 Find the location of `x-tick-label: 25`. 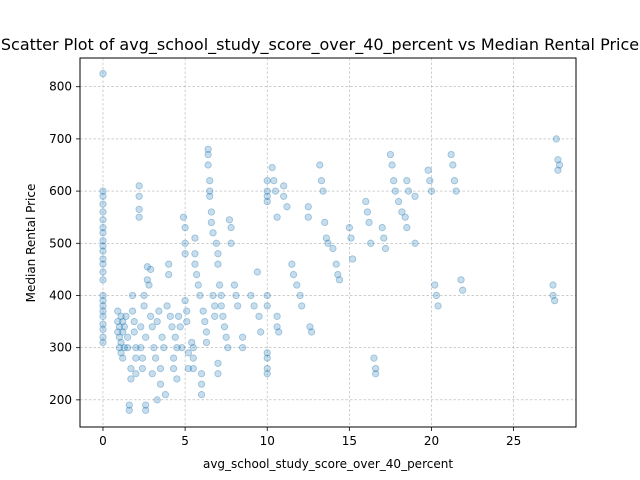

x-tick-label: 25 is located at coordinates (513, 441).